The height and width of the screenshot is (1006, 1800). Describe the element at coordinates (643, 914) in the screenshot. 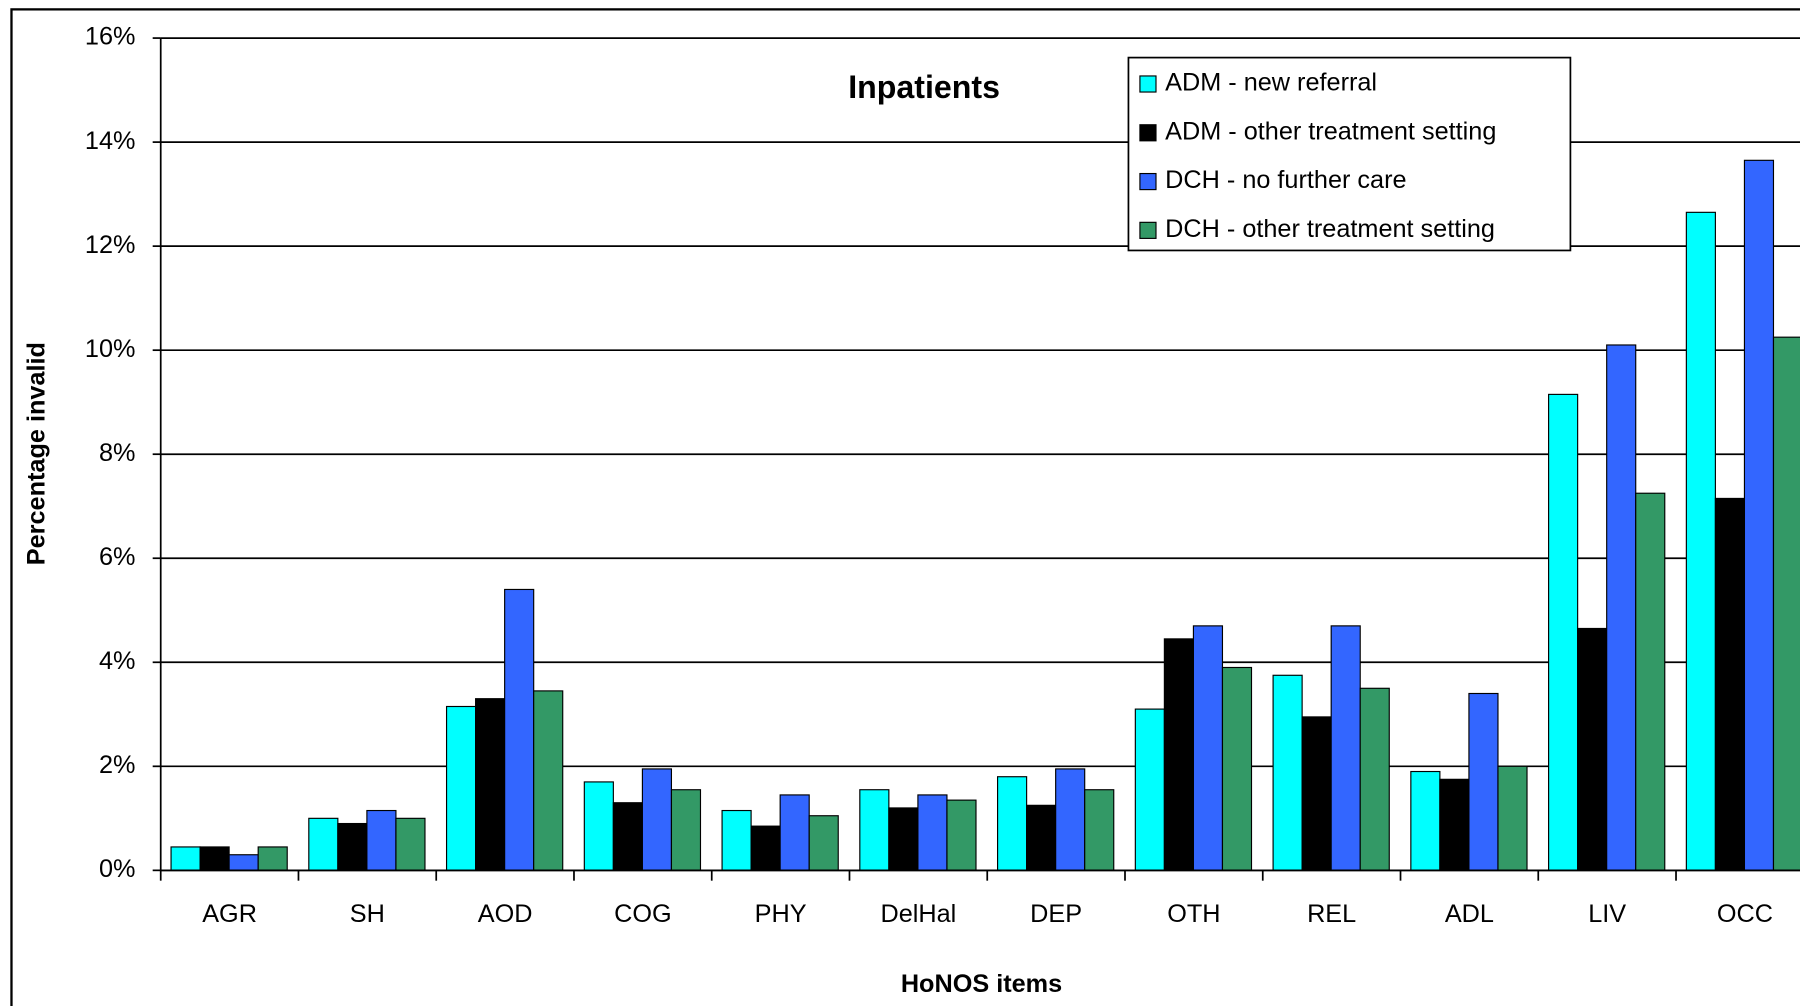

I see `x-tick-label: COG` at that location.